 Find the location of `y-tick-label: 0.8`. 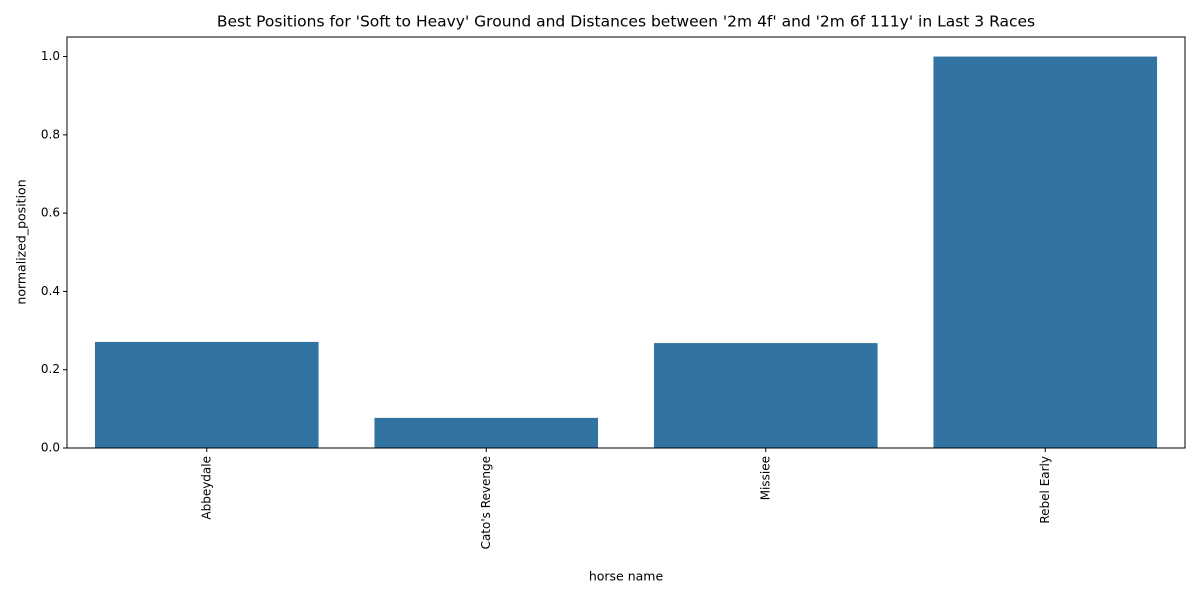

y-tick-label: 0.8 is located at coordinates (50, 134).